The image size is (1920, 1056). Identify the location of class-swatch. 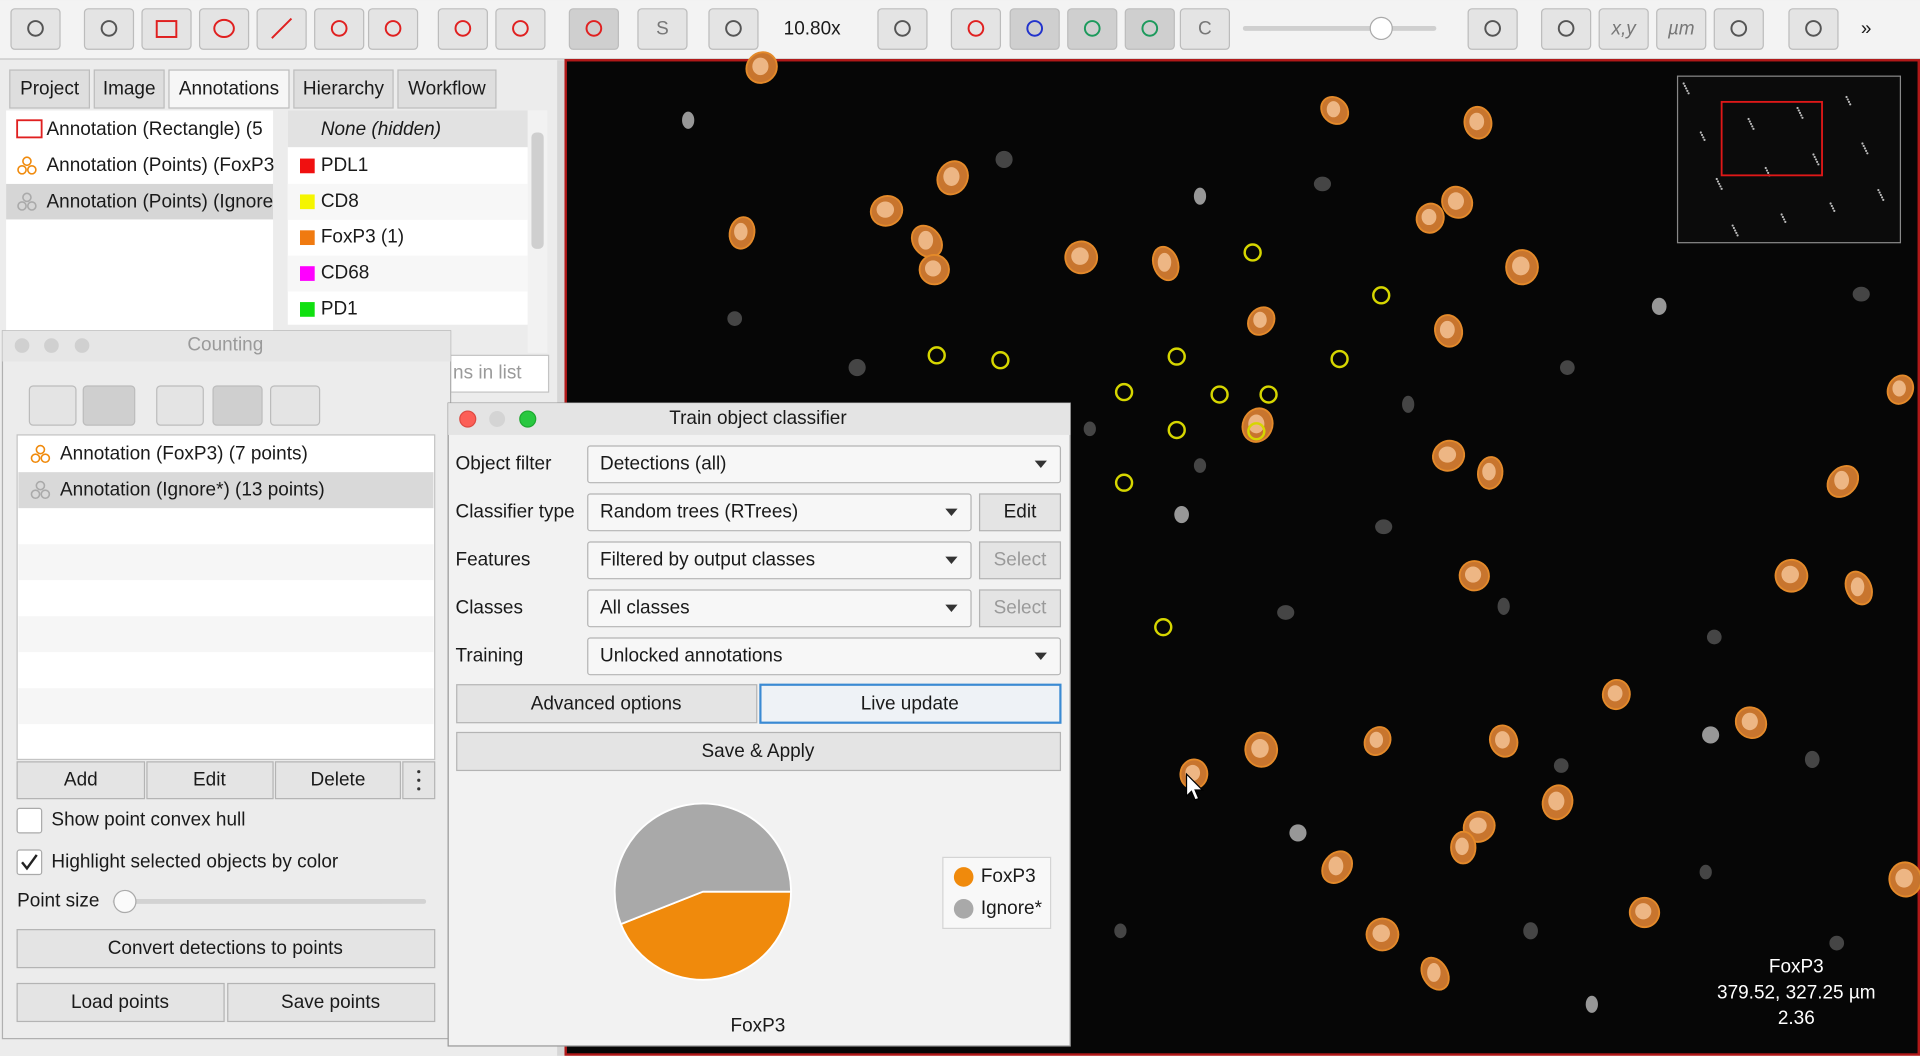
(307, 202).